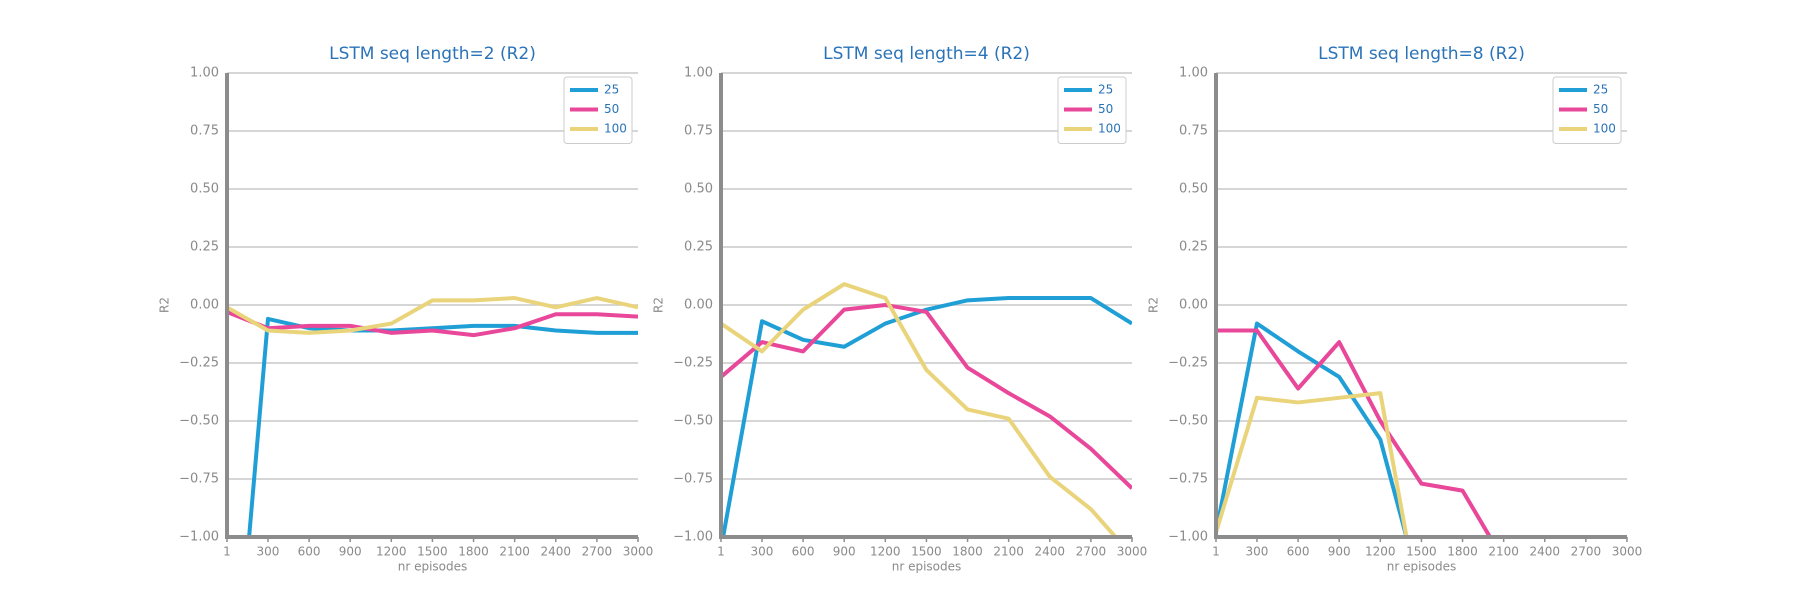 This screenshot has width=1800, height=600. Describe the element at coordinates (926, 54) in the screenshot. I see `chart-title: LSTM seq length=4 (R2)` at that location.